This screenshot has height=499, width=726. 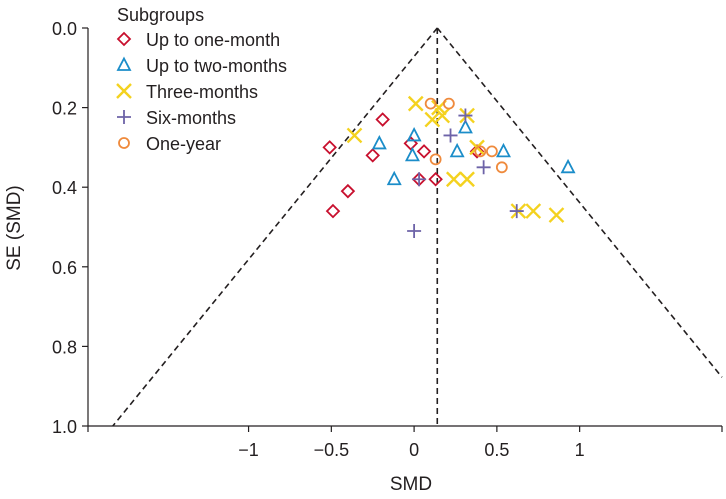 What do you see at coordinates (183, 144) in the screenshot?
I see `legend-label: One-year` at bounding box center [183, 144].